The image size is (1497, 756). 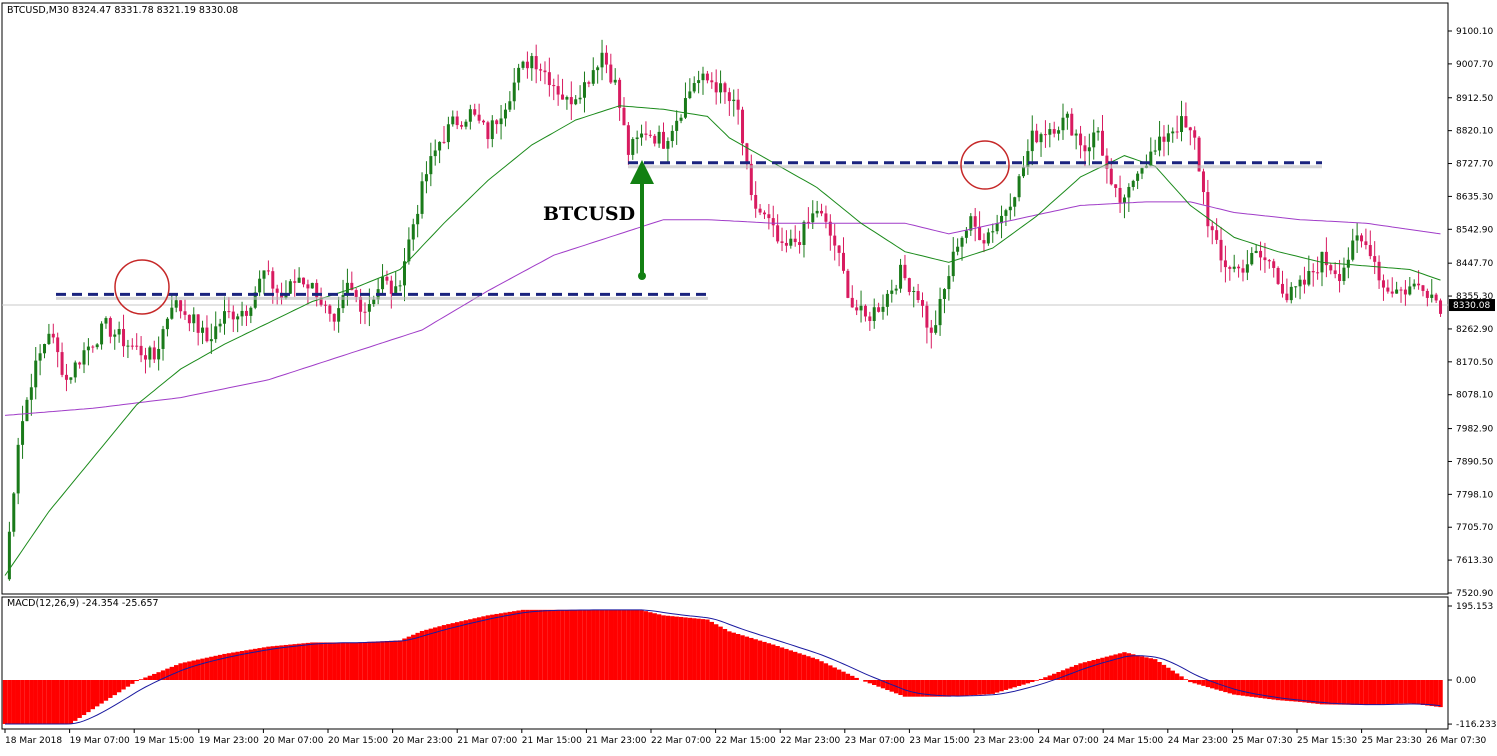 What do you see at coordinates (642, 172) in the screenshot?
I see `arrow-head` at bounding box center [642, 172].